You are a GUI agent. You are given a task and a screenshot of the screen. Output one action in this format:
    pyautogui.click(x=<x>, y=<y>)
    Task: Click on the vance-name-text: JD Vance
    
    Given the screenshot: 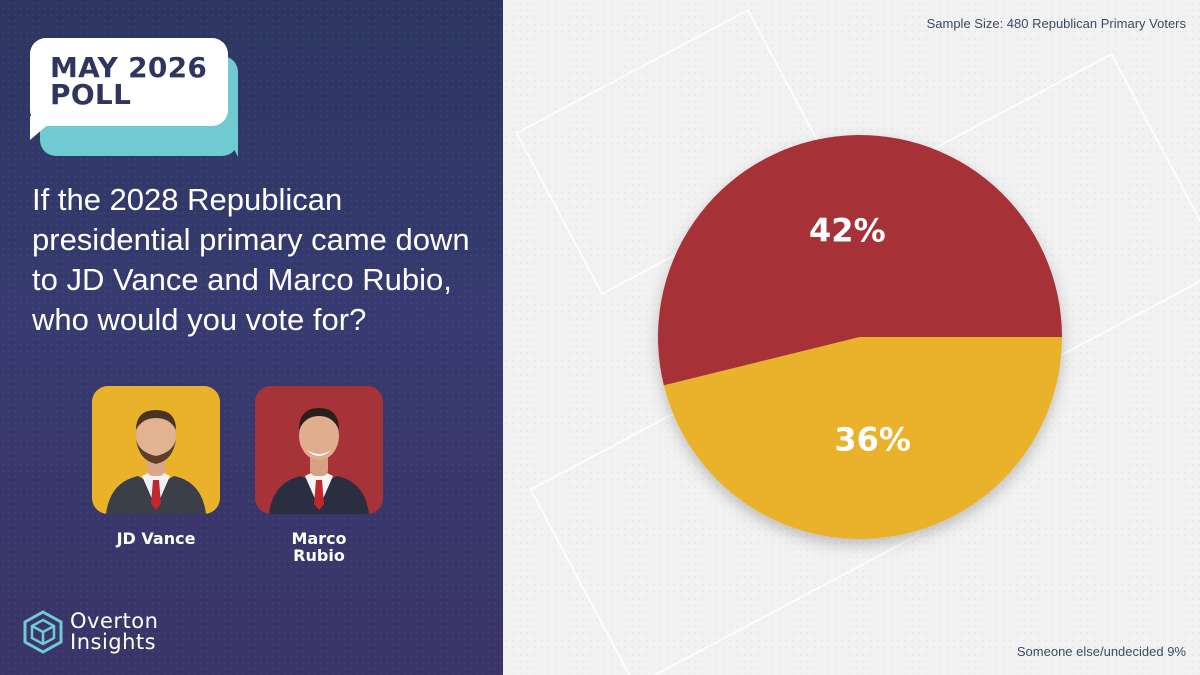 What is the action you would take?
    pyautogui.click(x=156, y=538)
    